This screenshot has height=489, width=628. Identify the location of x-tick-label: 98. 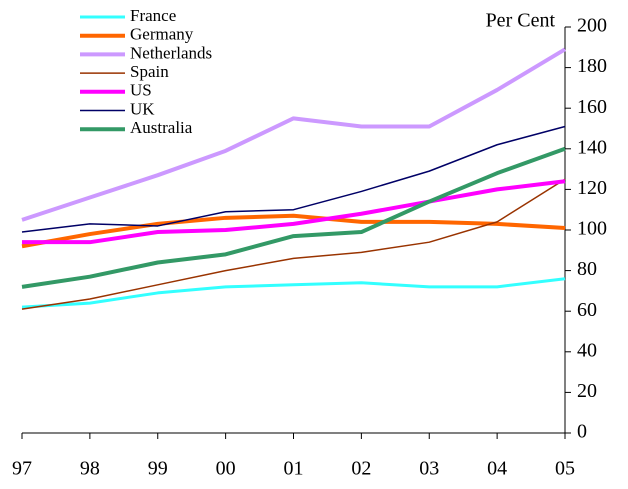
(90, 469).